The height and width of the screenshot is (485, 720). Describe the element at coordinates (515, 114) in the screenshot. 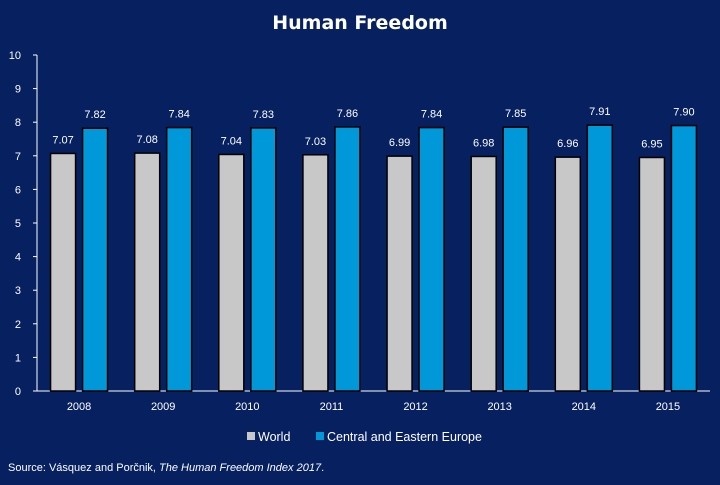

I see `data-label: 7.85` at that location.